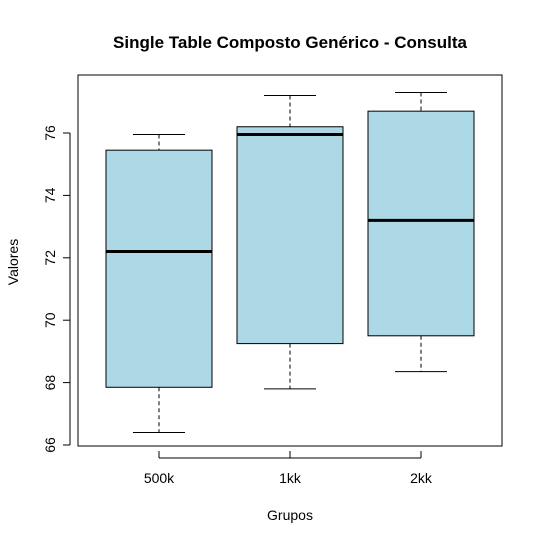  I want to click on y-tick-label: 70, so click(50, 320).